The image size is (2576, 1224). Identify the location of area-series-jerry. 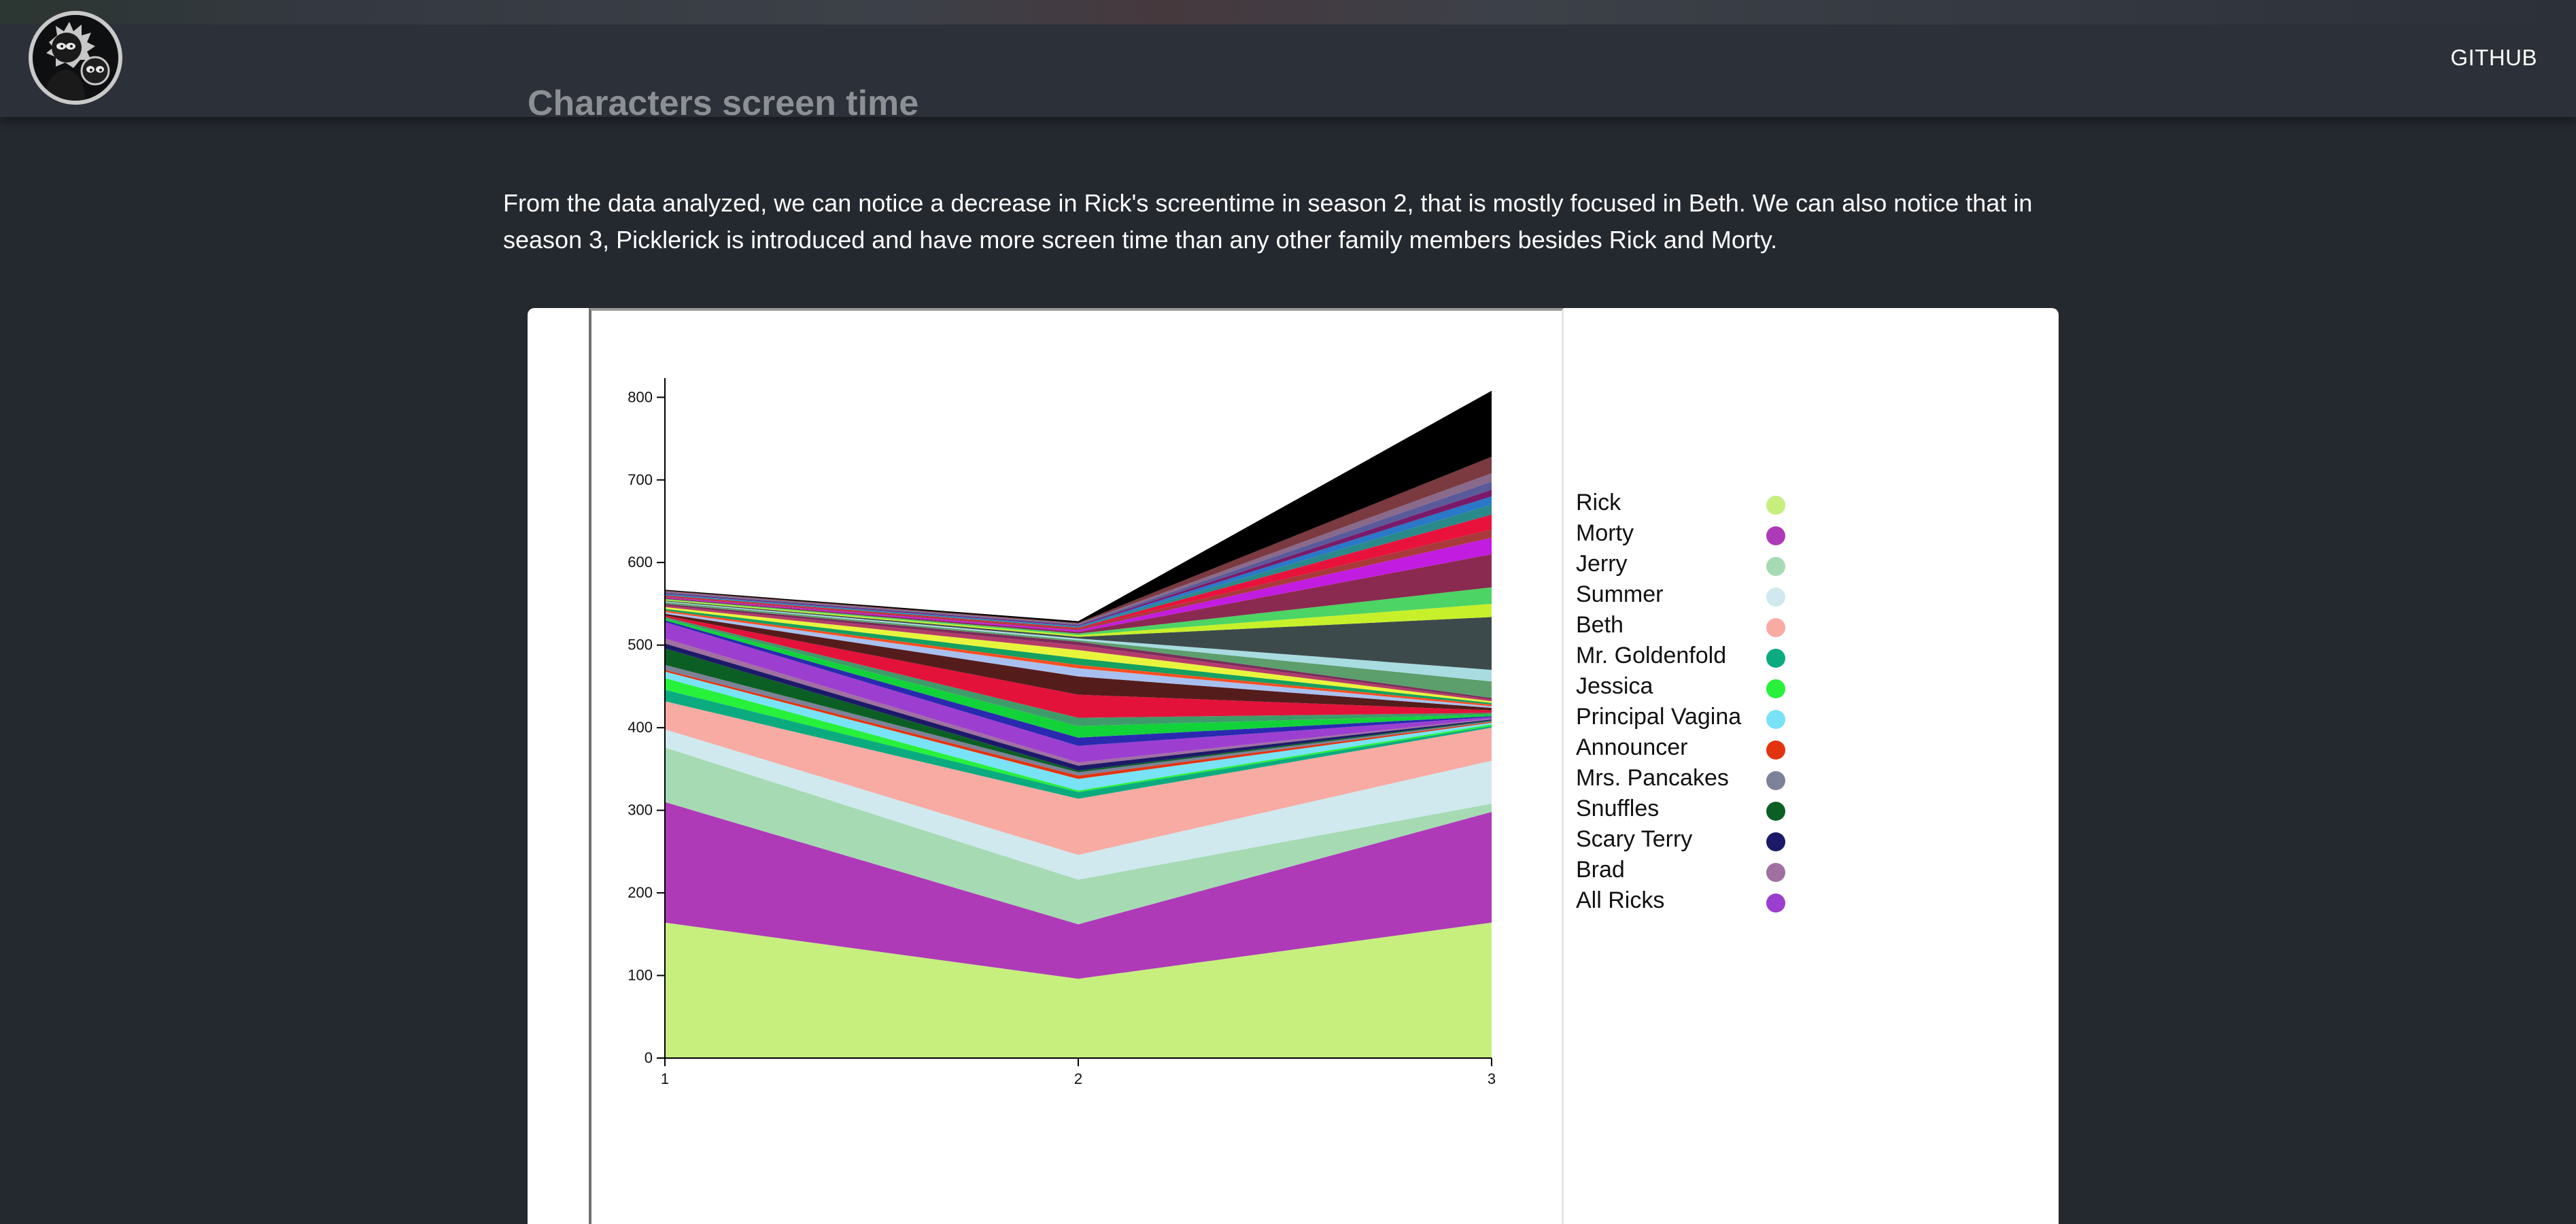
(1078, 836).